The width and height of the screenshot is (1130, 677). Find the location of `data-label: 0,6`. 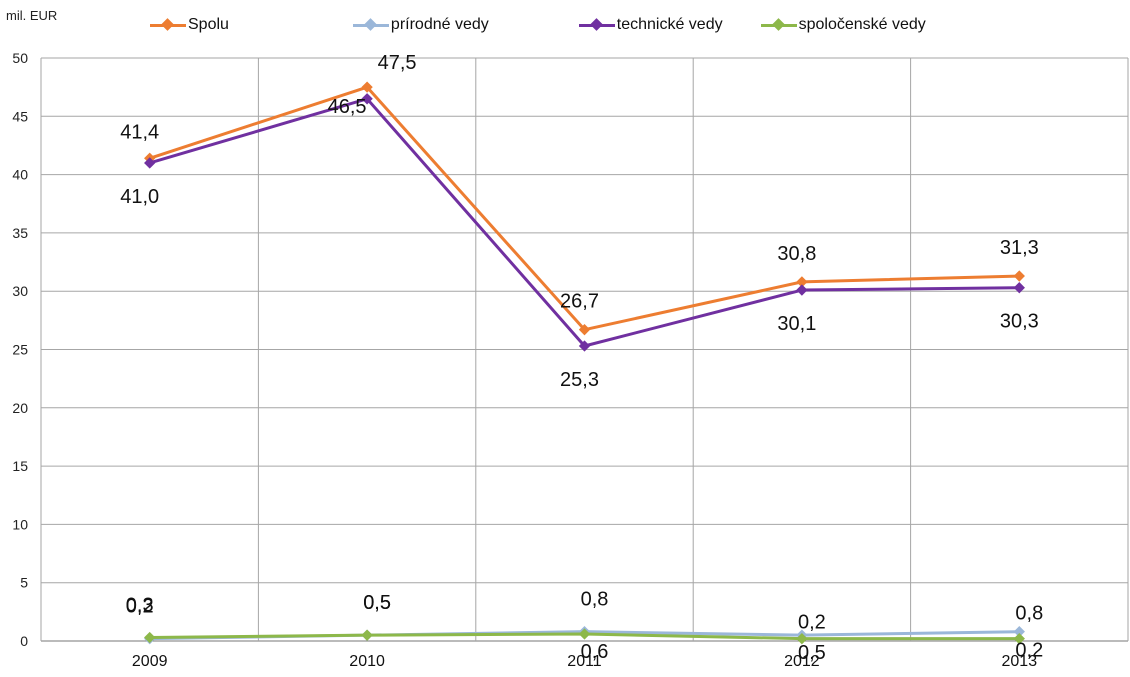

data-label: 0,6 is located at coordinates (595, 652).